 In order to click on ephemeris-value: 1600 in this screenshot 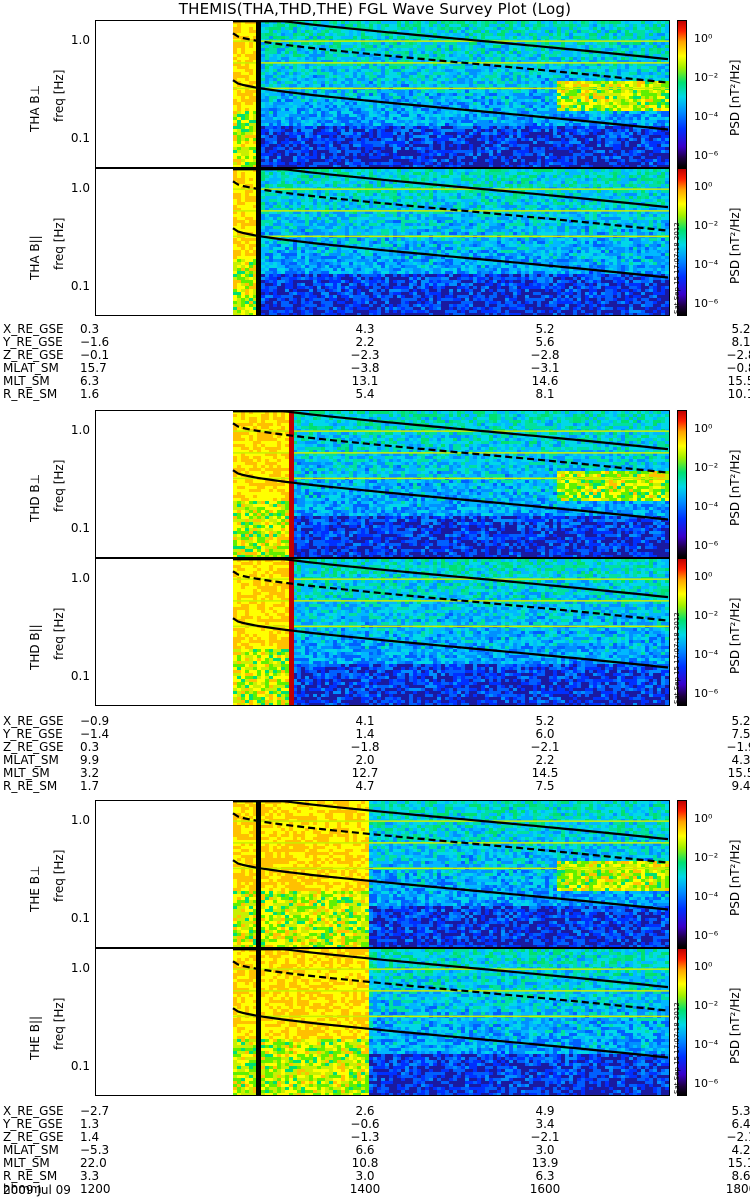, I will do `click(545, 1189)`.